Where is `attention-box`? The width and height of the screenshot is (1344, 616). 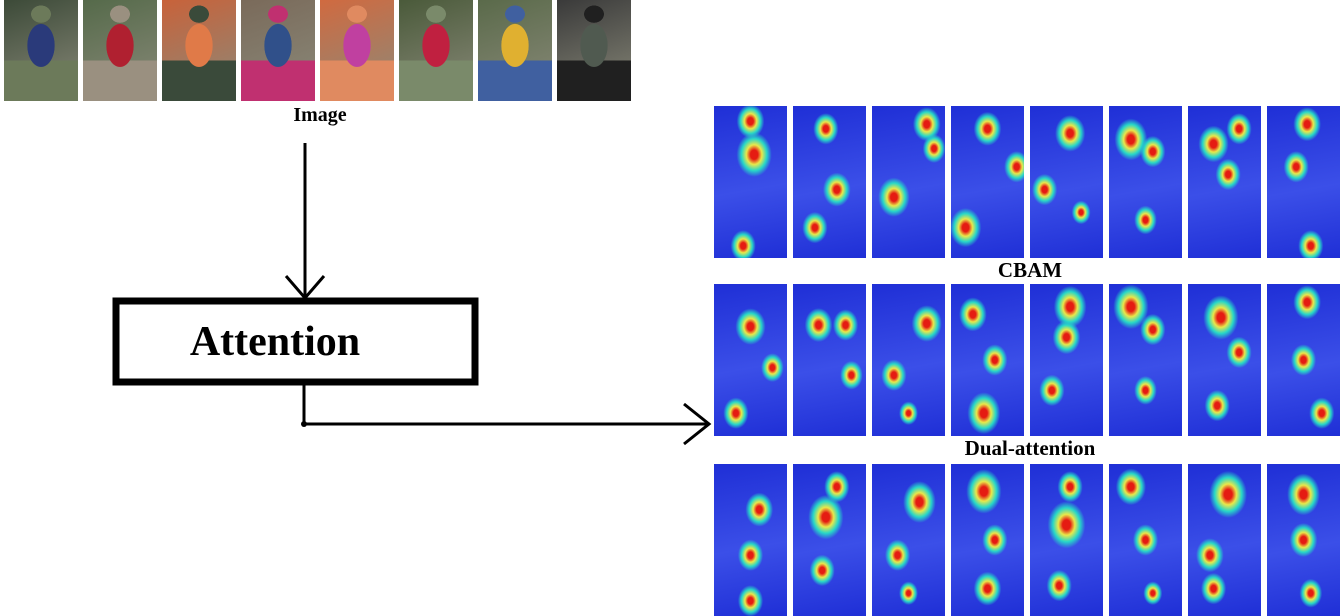
attention-box is located at coordinates (295, 341).